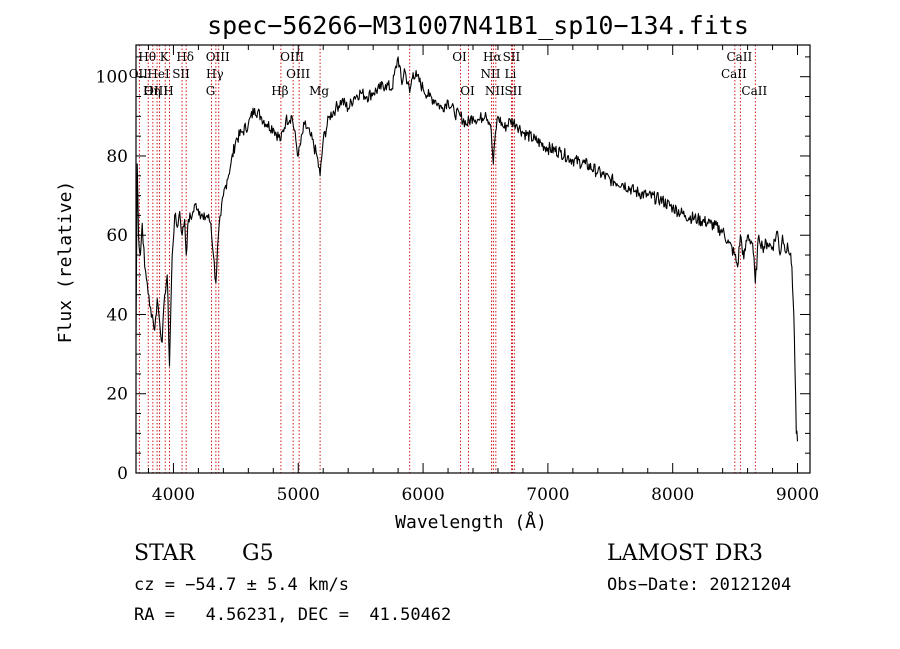  What do you see at coordinates (797, 495) in the screenshot?
I see `x-tick-label: 9000` at bounding box center [797, 495].